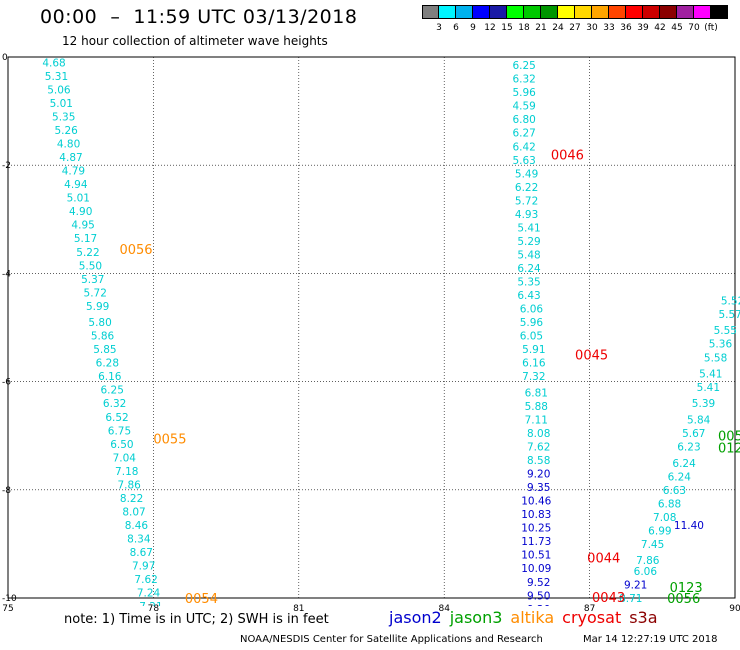 The width and height of the screenshot is (740, 650). Describe the element at coordinates (703, 404) in the screenshot. I see `wave-height-point: 5.39` at that location.